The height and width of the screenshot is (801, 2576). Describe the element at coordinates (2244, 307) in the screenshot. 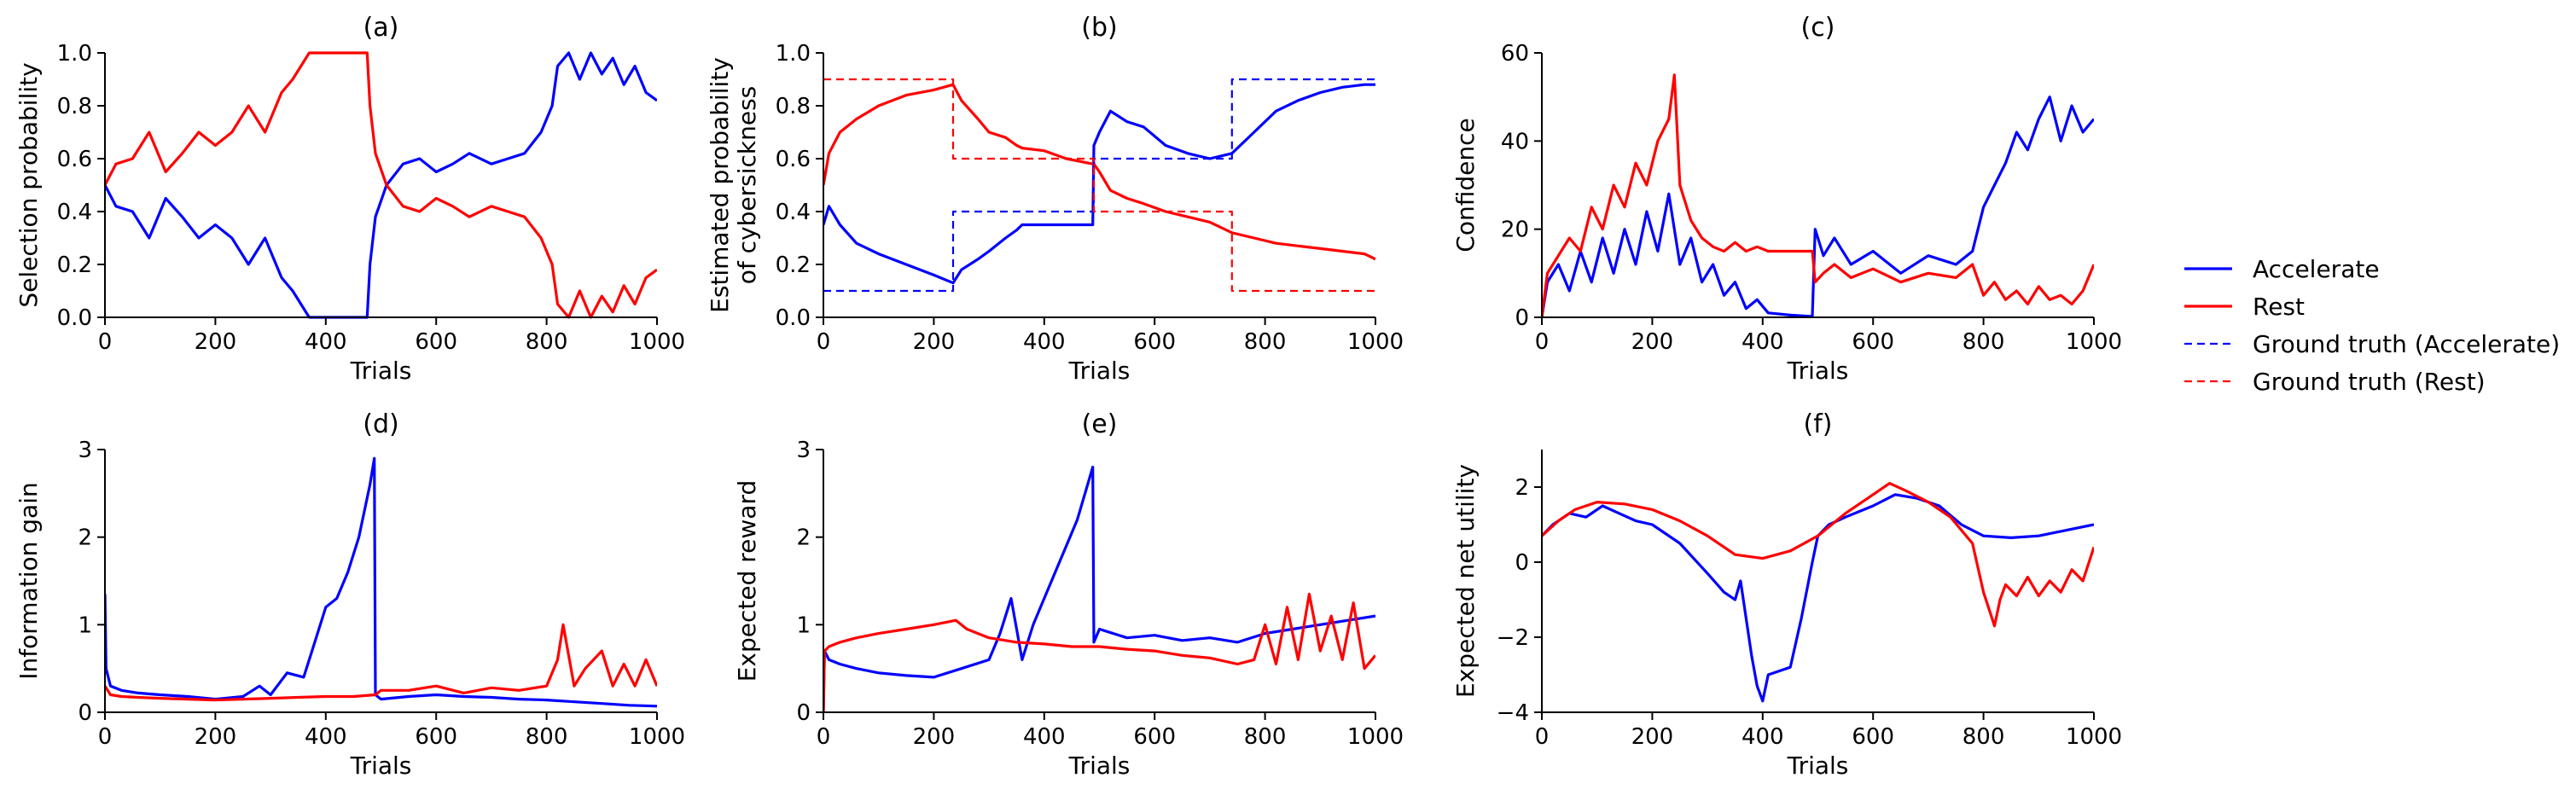

I see `legend-item: Rest` at that location.